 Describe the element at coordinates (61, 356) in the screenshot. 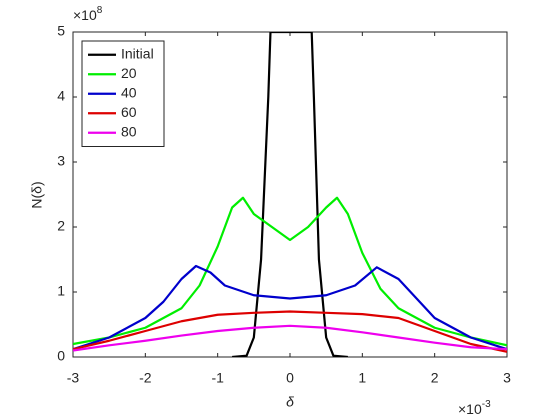

I see `y-tick-label: 0` at that location.